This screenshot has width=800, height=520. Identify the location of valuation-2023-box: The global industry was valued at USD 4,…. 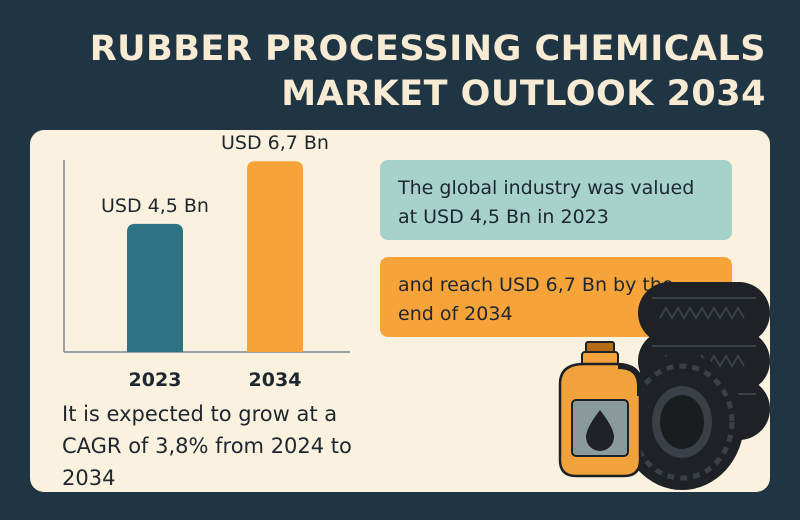
(556, 200).